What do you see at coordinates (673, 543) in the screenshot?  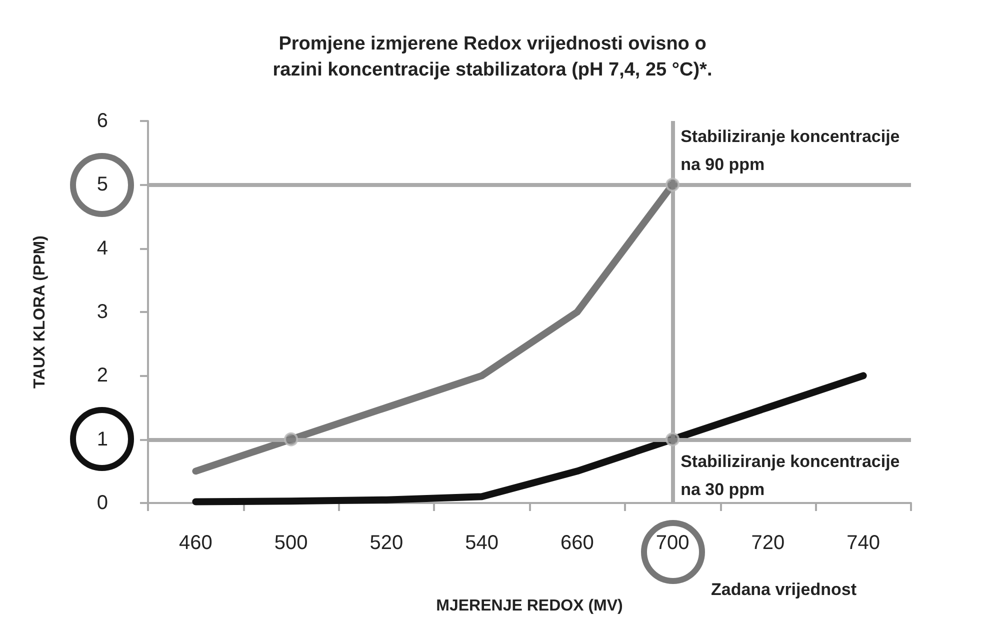 I see `x-tick-label: 700` at bounding box center [673, 543].